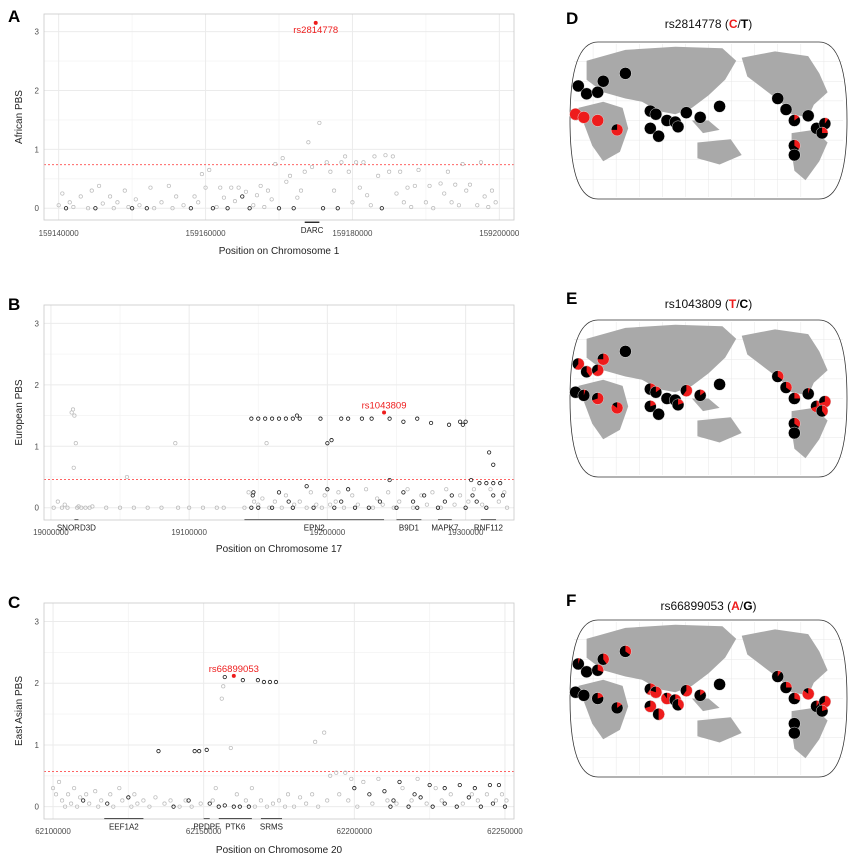 This screenshot has height=863, width=861. What do you see at coordinates (697, 24) in the screenshot?
I see `map-title-part: rs2814778 (` at bounding box center [697, 24].